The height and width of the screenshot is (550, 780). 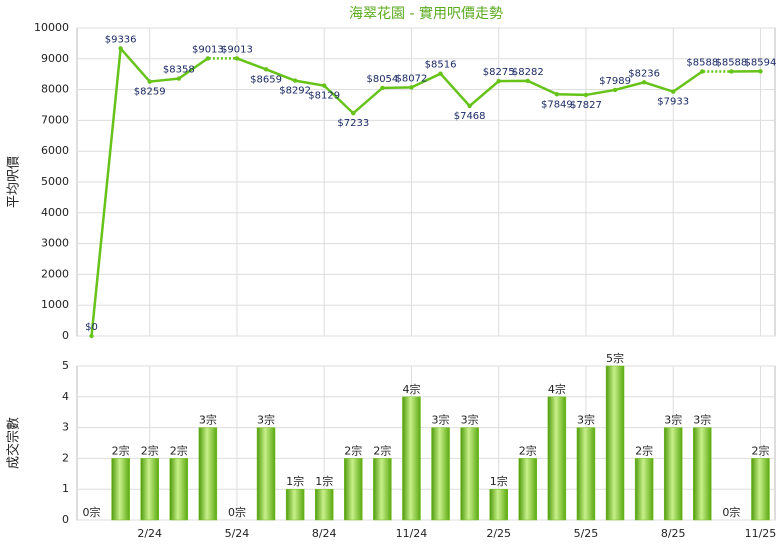 I want to click on y-tick-label: 0, so click(x=65, y=335).